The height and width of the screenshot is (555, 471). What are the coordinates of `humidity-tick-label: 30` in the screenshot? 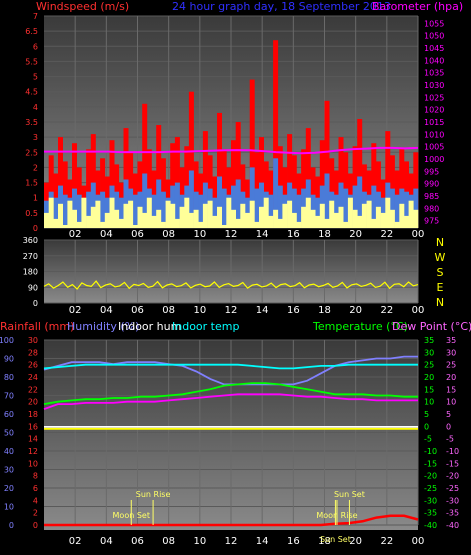 It's located at (9, 470).